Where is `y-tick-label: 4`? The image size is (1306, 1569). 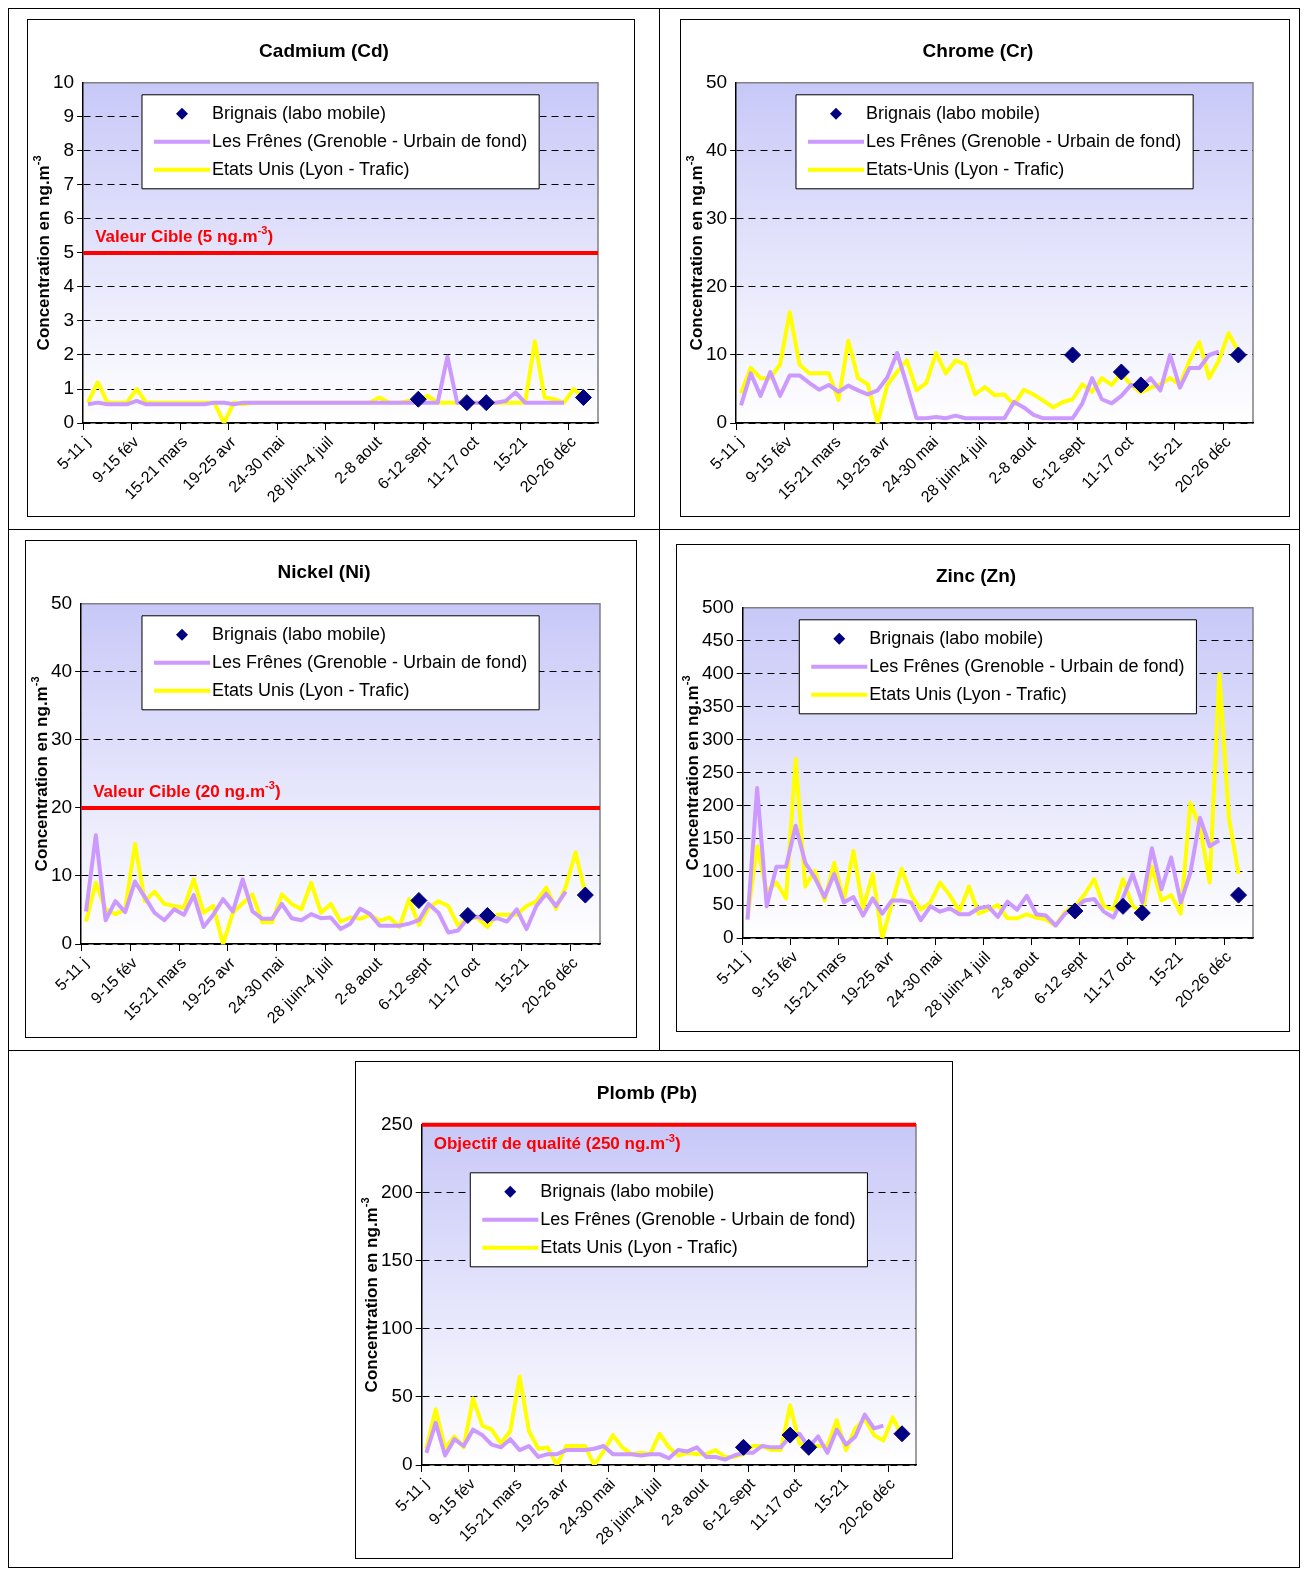
y-tick-label: 4 is located at coordinates (69, 286).